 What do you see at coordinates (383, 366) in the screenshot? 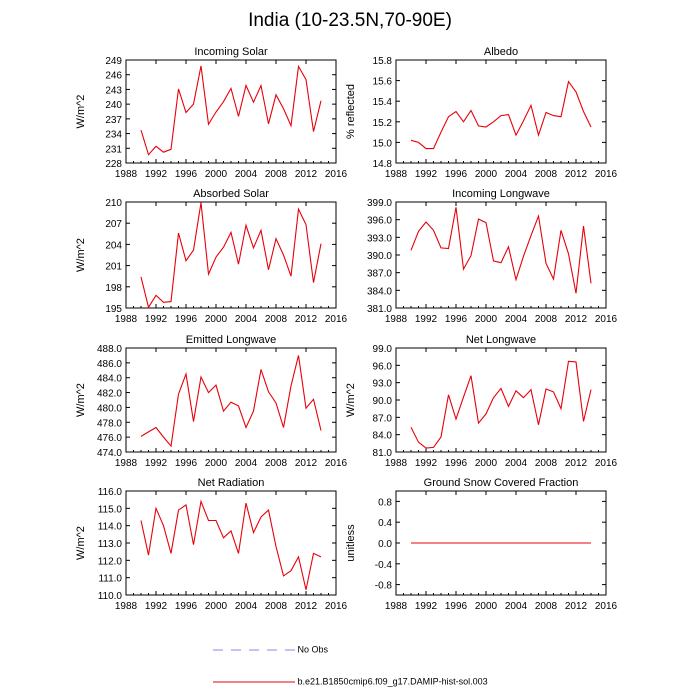
I see `y-tick-label: 96.0` at bounding box center [383, 366].